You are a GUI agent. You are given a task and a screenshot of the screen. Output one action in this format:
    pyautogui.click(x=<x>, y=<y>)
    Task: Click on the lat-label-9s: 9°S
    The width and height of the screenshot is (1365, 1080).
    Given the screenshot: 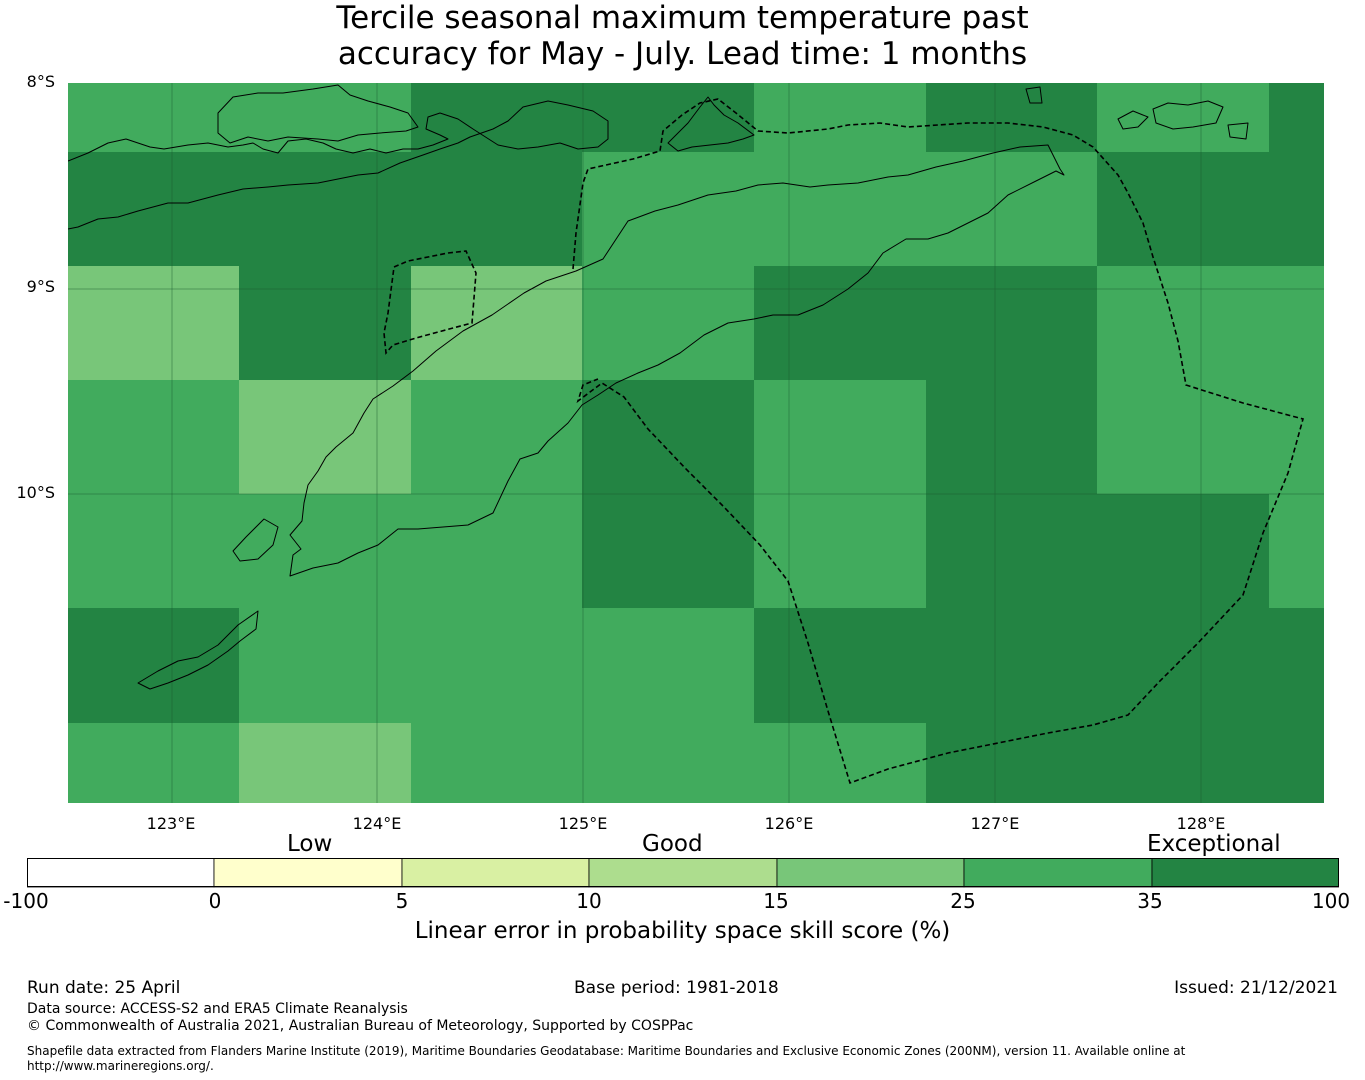 What is the action you would take?
    pyautogui.click(x=40, y=286)
    